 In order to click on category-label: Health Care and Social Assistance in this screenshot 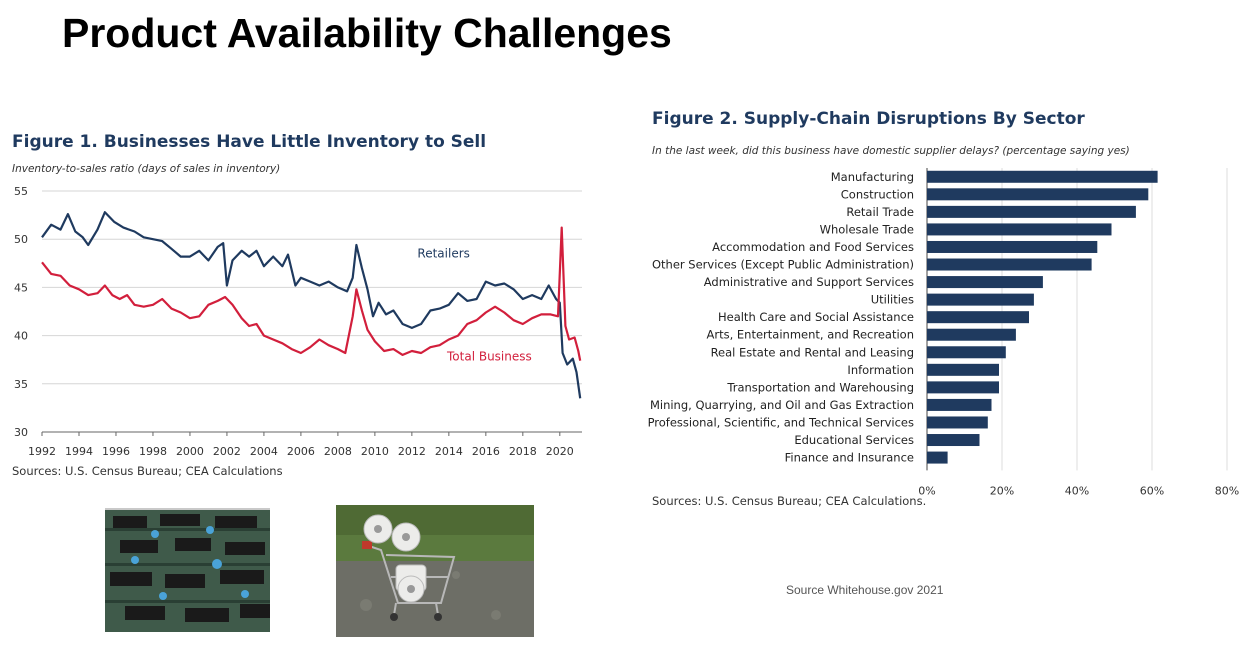, I will do `click(816, 317)`.